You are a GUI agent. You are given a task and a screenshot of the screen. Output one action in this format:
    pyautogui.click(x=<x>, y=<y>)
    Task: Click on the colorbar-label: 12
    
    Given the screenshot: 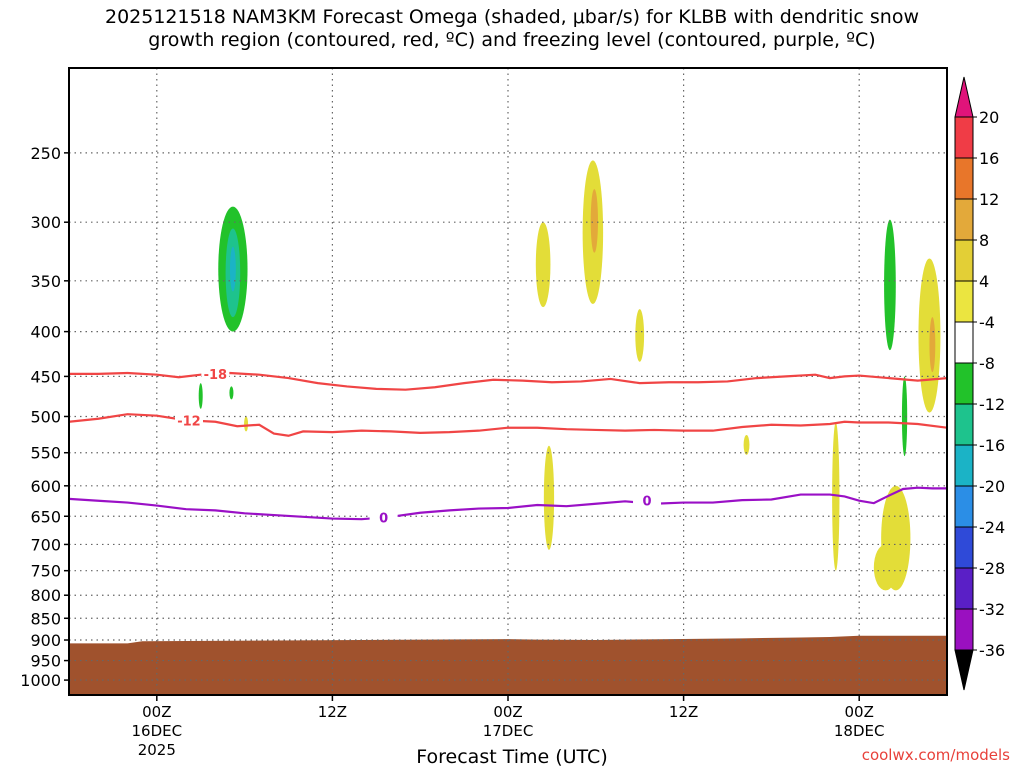 What is the action you would take?
    pyautogui.click(x=989, y=199)
    